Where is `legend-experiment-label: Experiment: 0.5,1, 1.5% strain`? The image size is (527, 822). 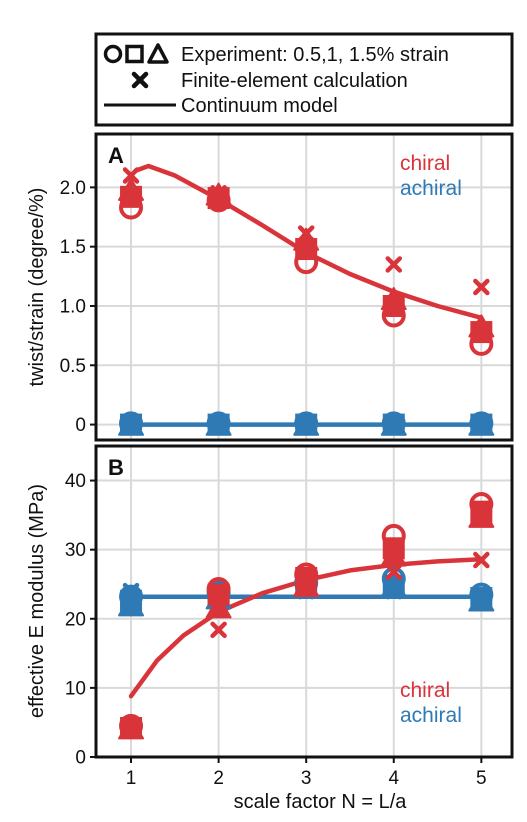 legend-experiment-label: Experiment: 0.5,1, 1.5% strain is located at coordinates (315, 55).